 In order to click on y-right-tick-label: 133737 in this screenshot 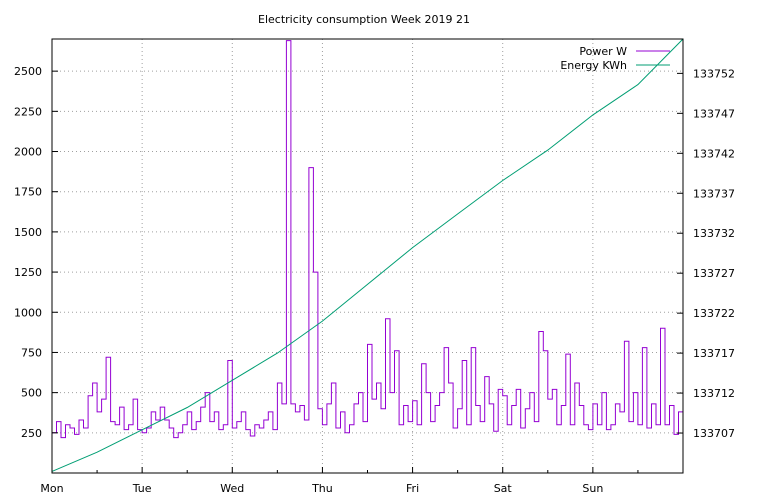, I will do `click(714, 193)`.